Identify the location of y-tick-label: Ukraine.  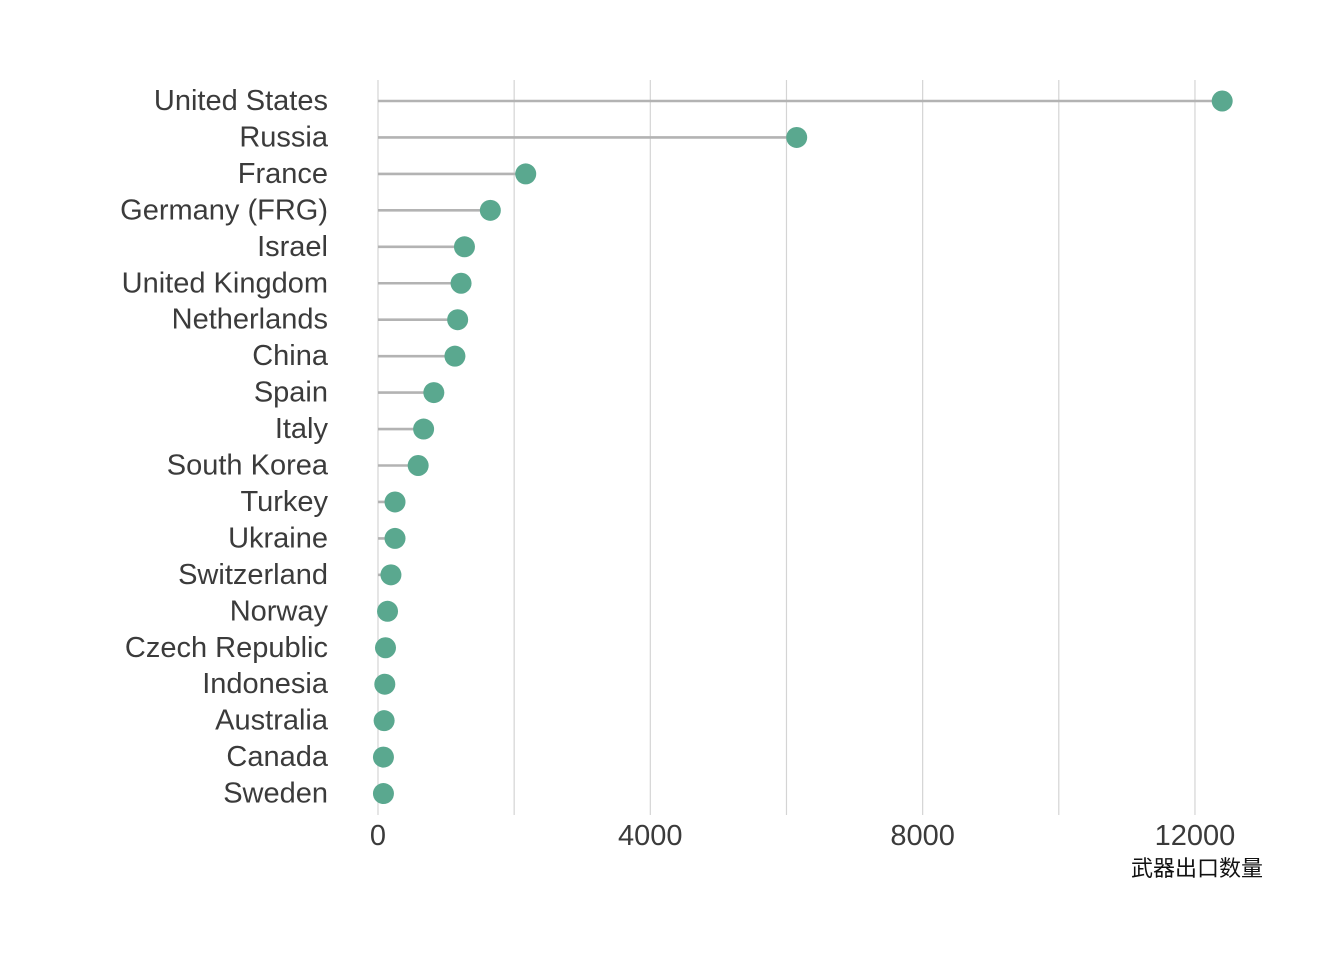
(278, 538).